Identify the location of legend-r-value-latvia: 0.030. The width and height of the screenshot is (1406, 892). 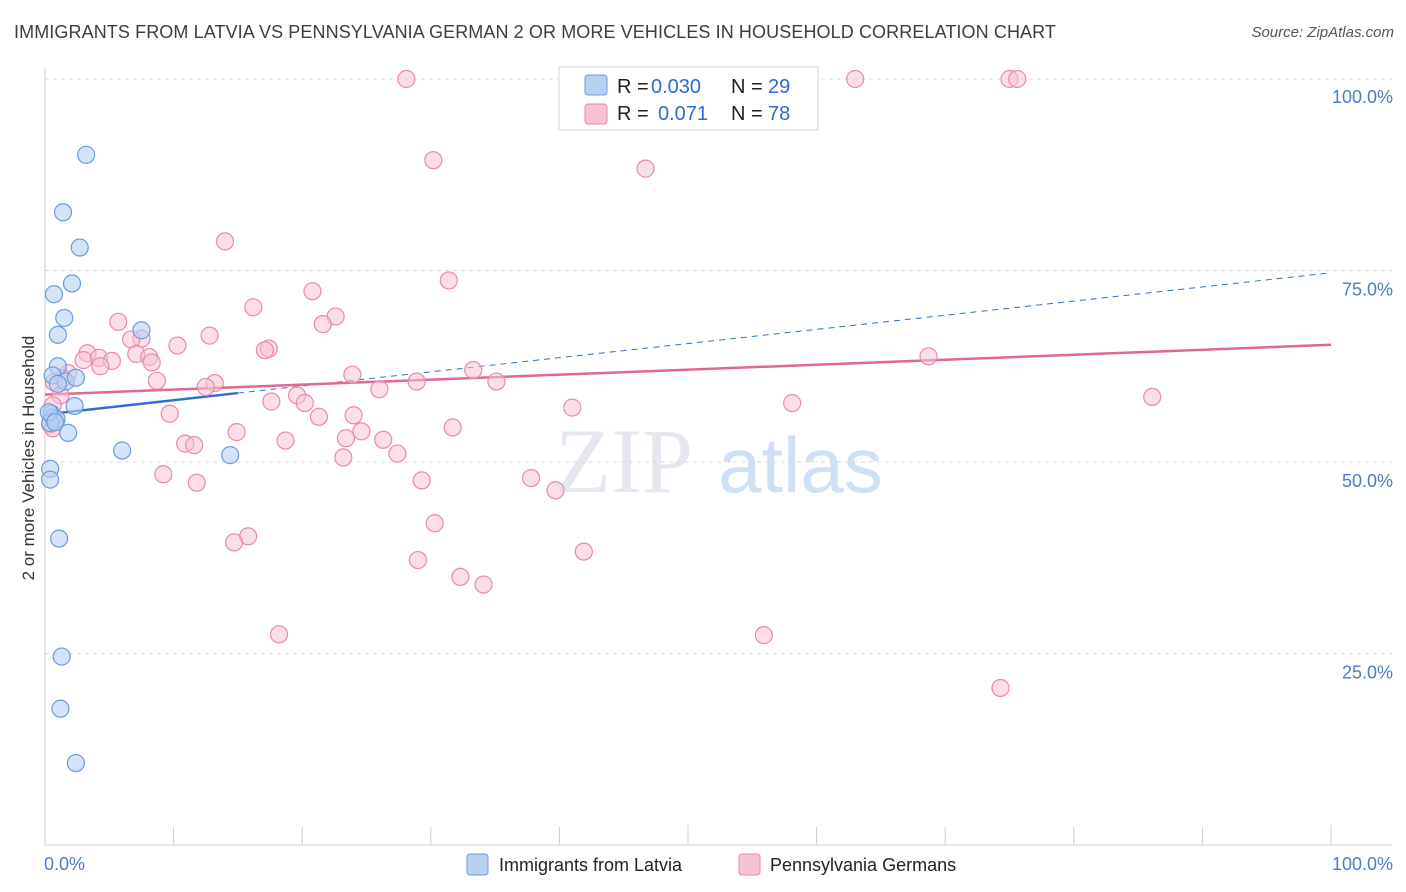
(676, 87).